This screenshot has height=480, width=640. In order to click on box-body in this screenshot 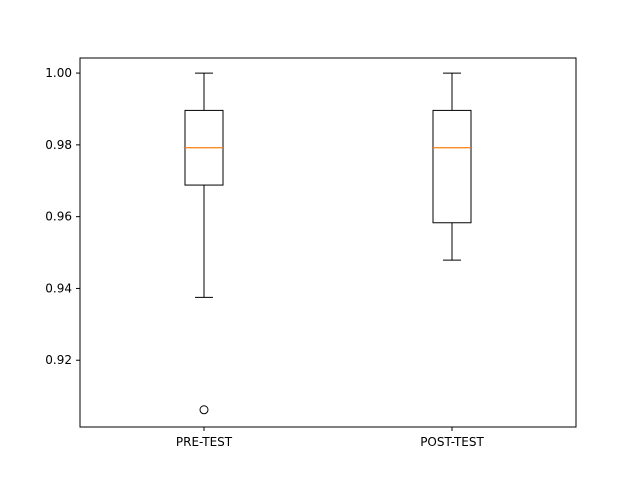, I will do `click(452, 166)`.